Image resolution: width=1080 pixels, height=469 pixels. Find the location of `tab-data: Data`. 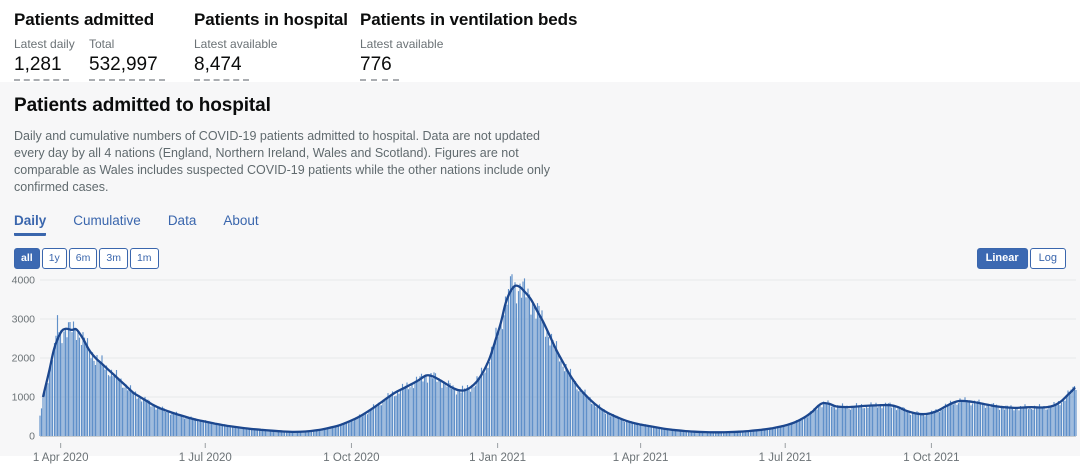

tab-data: Data is located at coordinates (182, 220).